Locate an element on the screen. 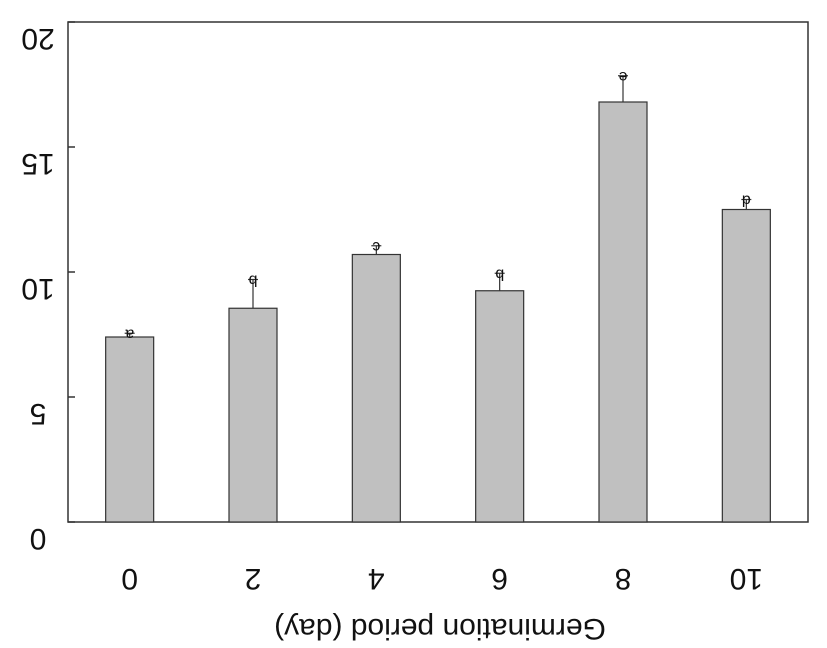 The height and width of the screenshot is (648, 827). significance-letter: c is located at coordinates (376, 246).